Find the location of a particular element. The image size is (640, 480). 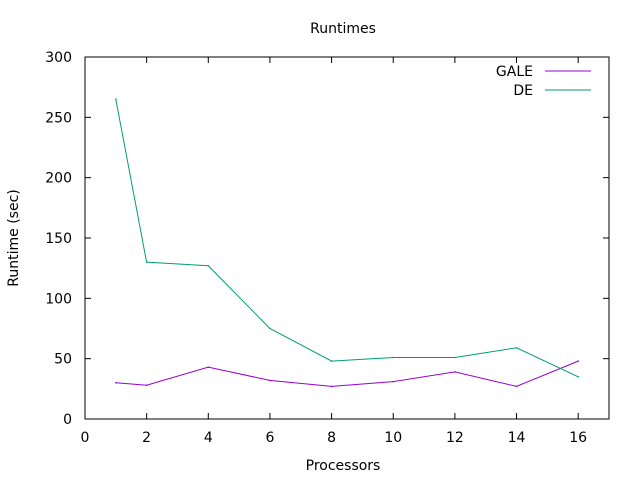

y-tick-label: 300 is located at coordinates (58, 58).